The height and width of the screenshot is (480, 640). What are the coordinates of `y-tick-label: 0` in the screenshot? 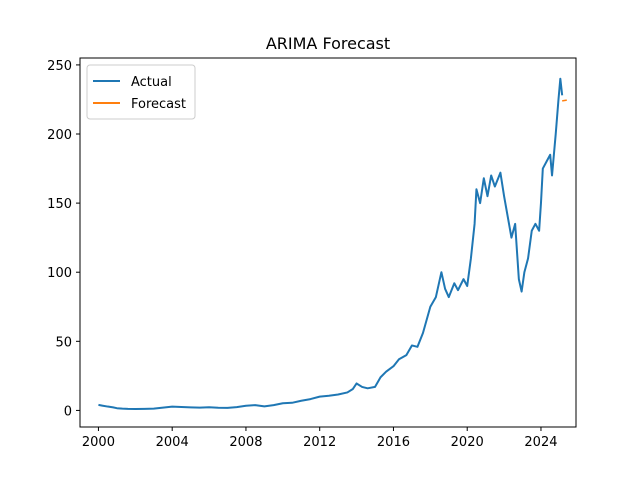 It's located at (68, 411).